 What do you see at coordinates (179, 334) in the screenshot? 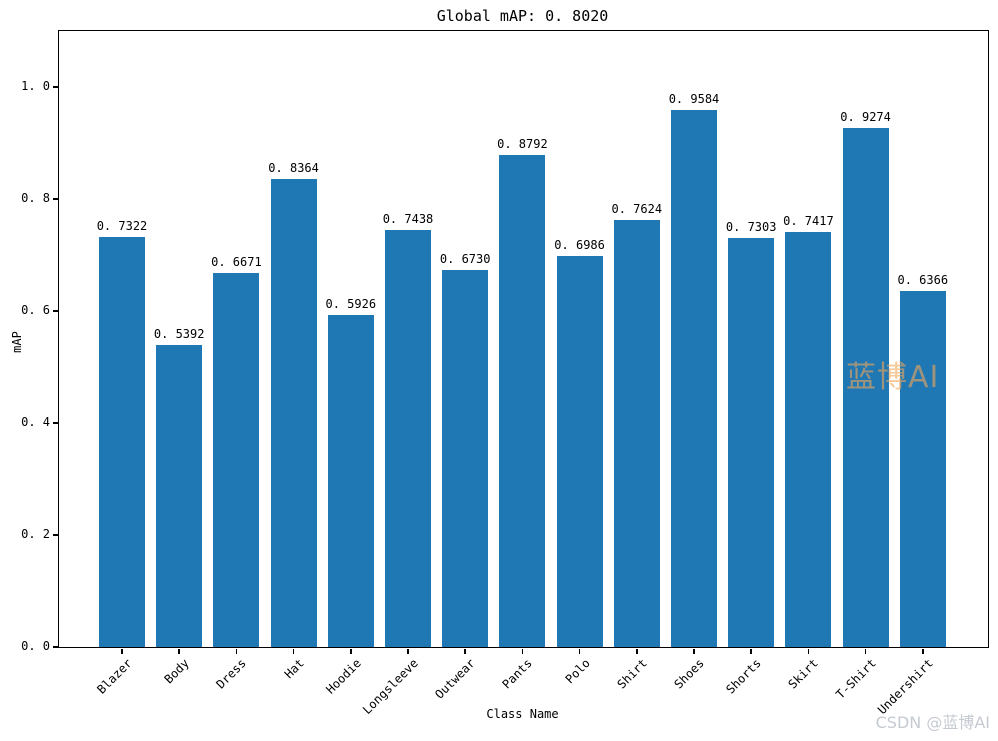
I see `bar-value-label: 0. 5392` at bounding box center [179, 334].